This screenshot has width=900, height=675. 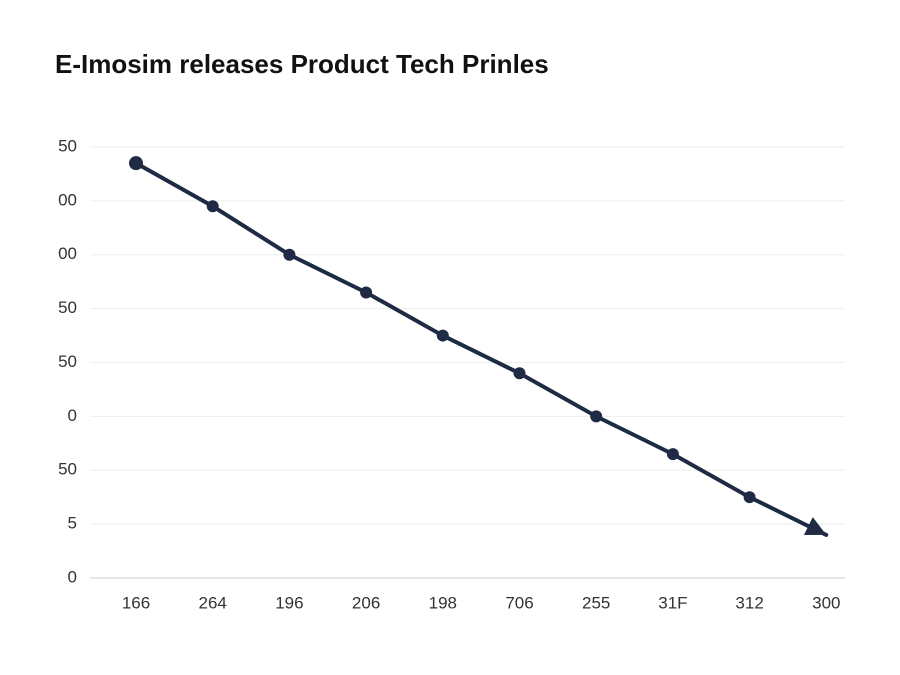 What do you see at coordinates (749, 602) in the screenshot?
I see `x-tick-label: 312` at bounding box center [749, 602].